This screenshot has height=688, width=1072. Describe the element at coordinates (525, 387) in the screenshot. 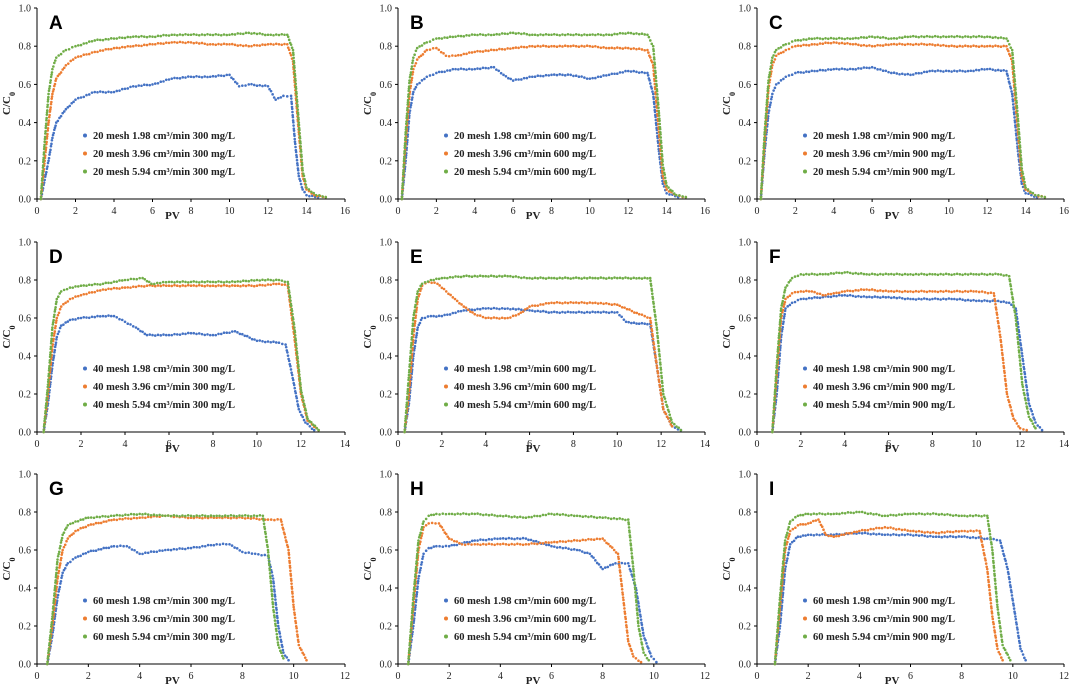

I see `legend-label: 40 mesh 3.96 cm³/min 600 mg/L` at that location.